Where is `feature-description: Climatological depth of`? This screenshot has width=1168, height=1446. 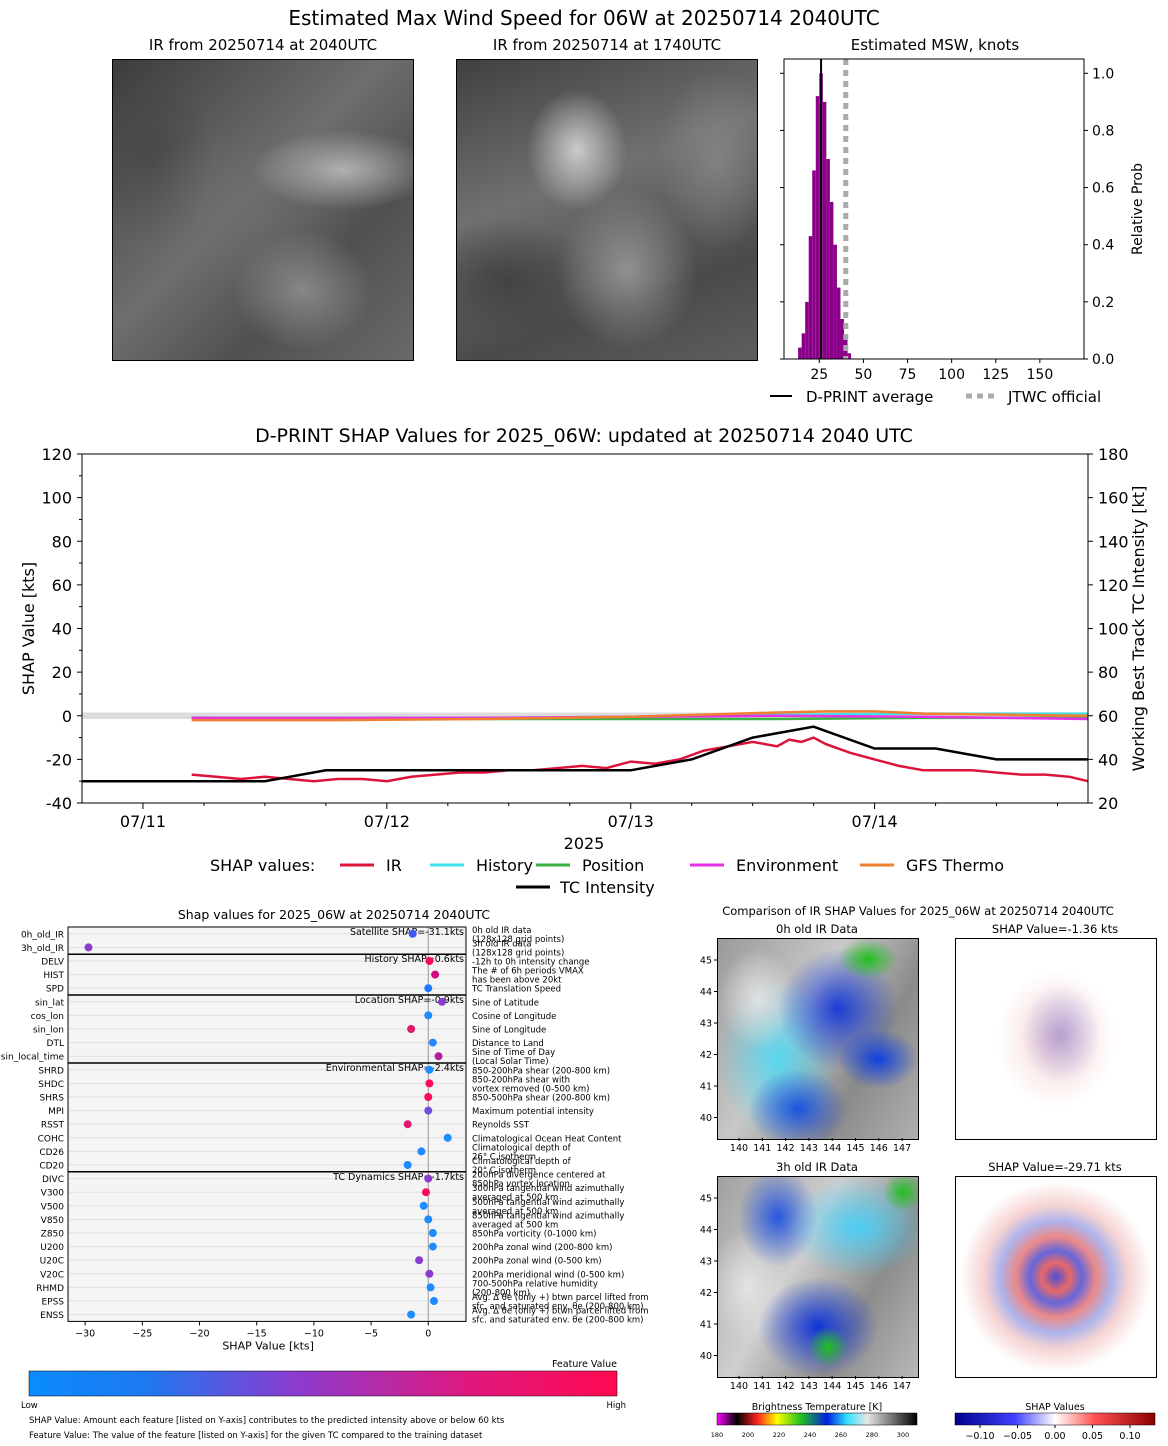 feature-description: Climatological depth of is located at coordinates (522, 1162).